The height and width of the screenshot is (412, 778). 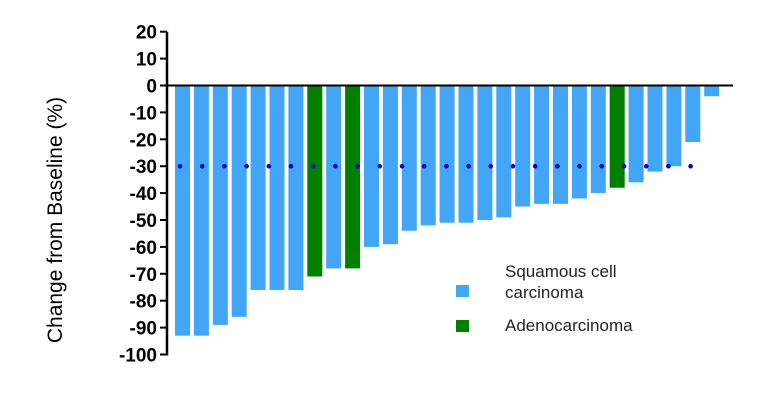 I want to click on legend: Squamous cell carcinoma Adenocarcinoma, so click(x=544, y=298).